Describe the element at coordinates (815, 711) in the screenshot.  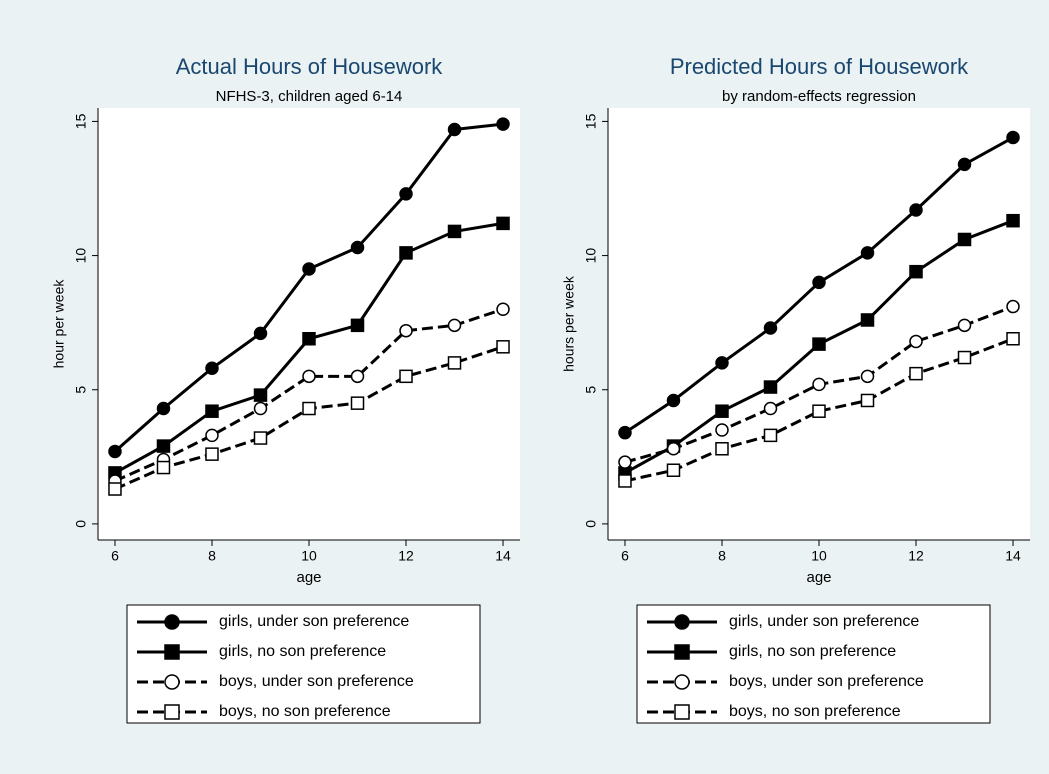
I see `legend-label: boys, no son preference` at that location.